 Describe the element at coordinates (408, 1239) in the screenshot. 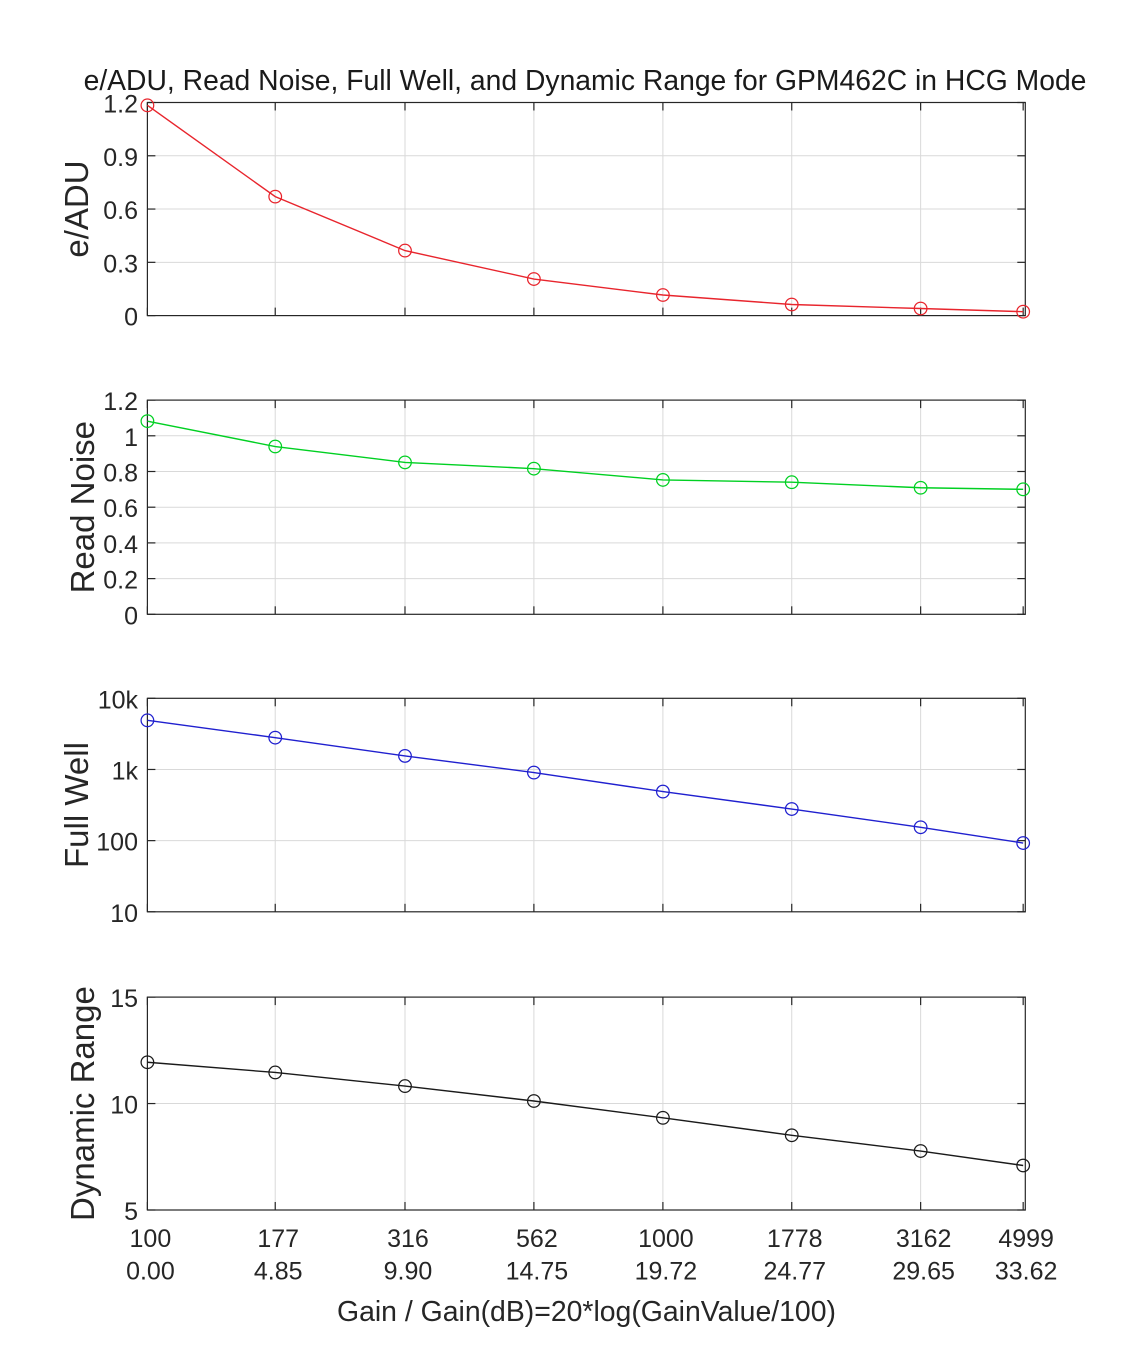

I see `svg-text: 316` at that location.